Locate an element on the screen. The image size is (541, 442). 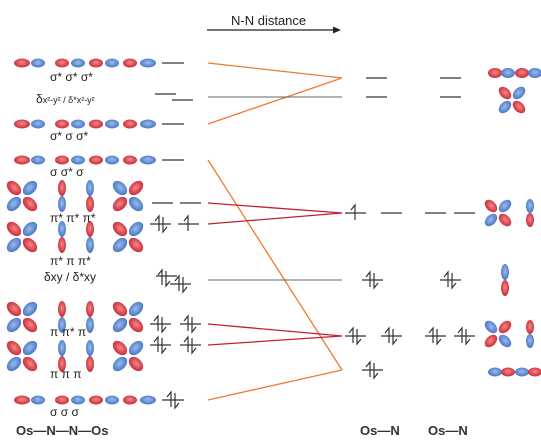
label-delta-x2y2-rest: x²-y² / δ*x²-y² is located at coordinates (68, 100).